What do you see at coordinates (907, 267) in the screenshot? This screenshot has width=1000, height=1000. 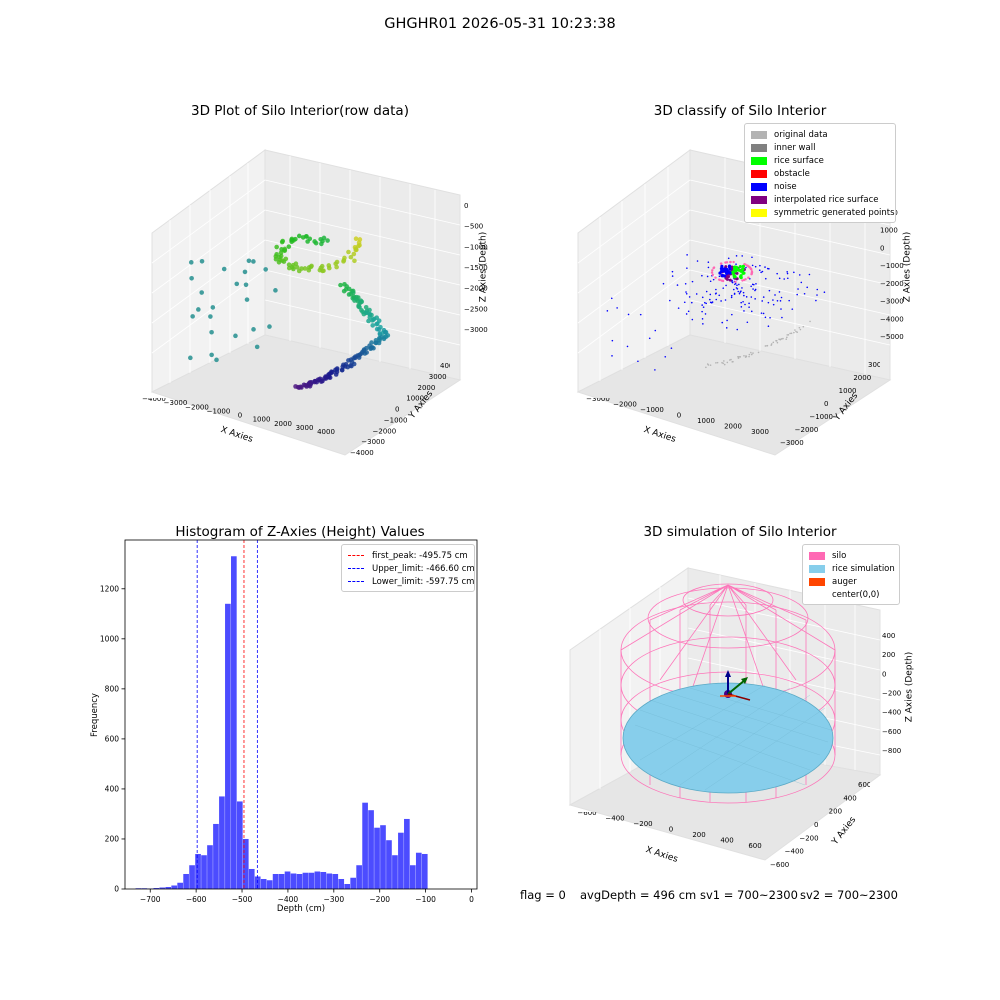 I see `classify-z-axis-label: Z Axies (Depth)` at bounding box center [907, 267].